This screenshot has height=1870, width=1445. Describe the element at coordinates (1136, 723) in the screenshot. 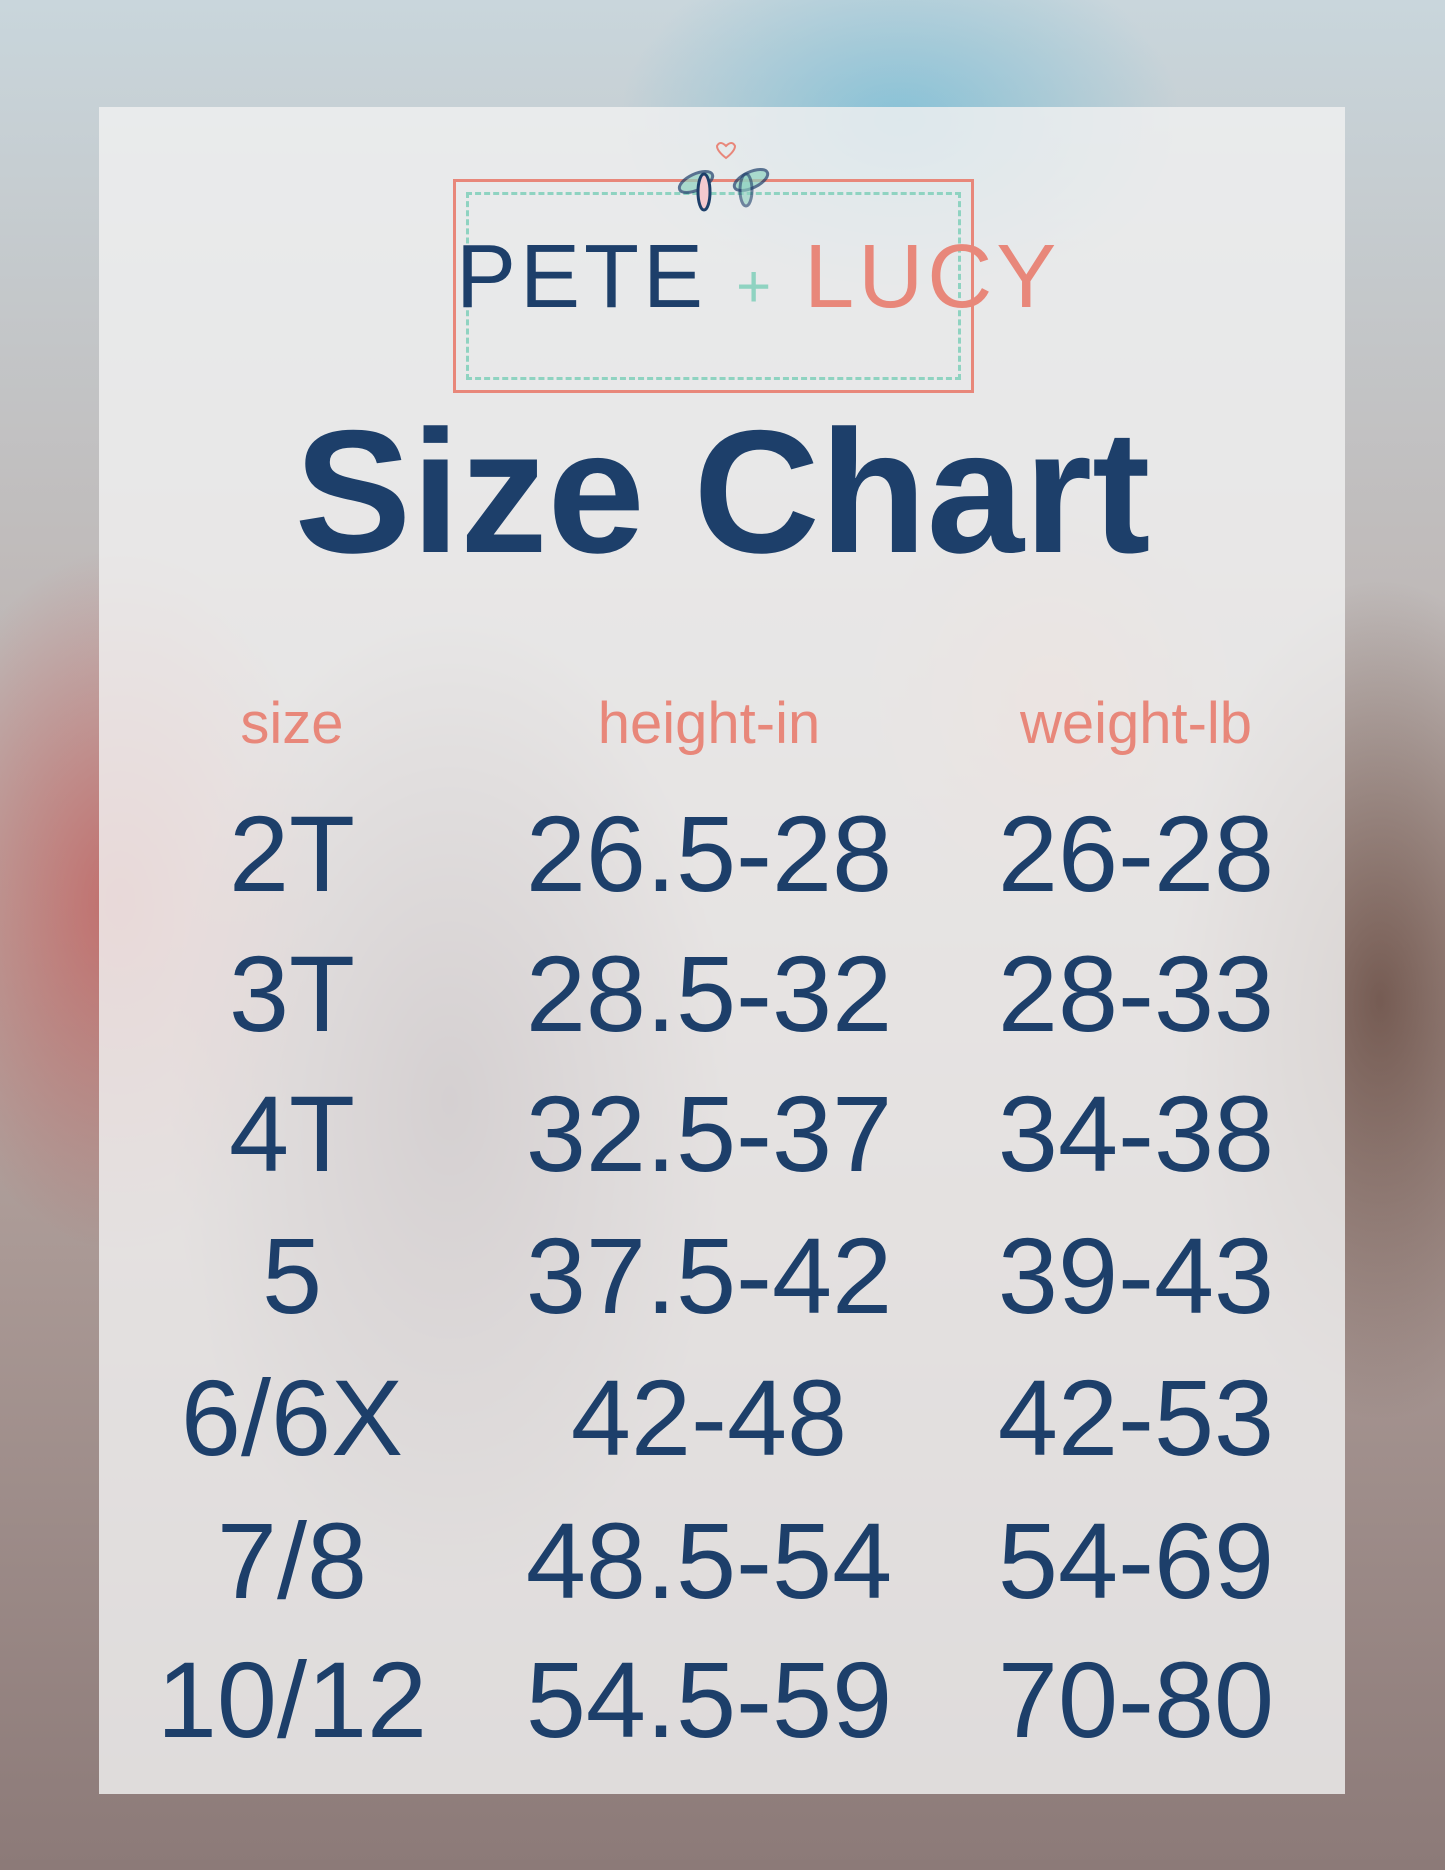

I see `column-header: weight-lb` at that location.